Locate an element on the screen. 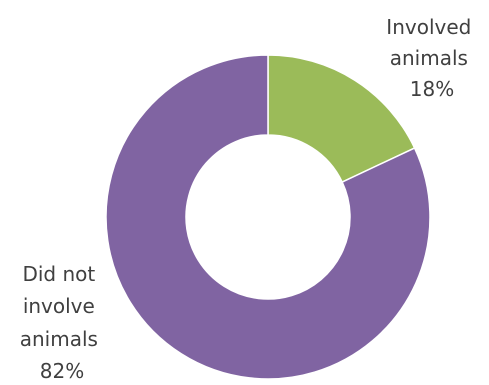  data-label-line: Involved is located at coordinates (428, 27).